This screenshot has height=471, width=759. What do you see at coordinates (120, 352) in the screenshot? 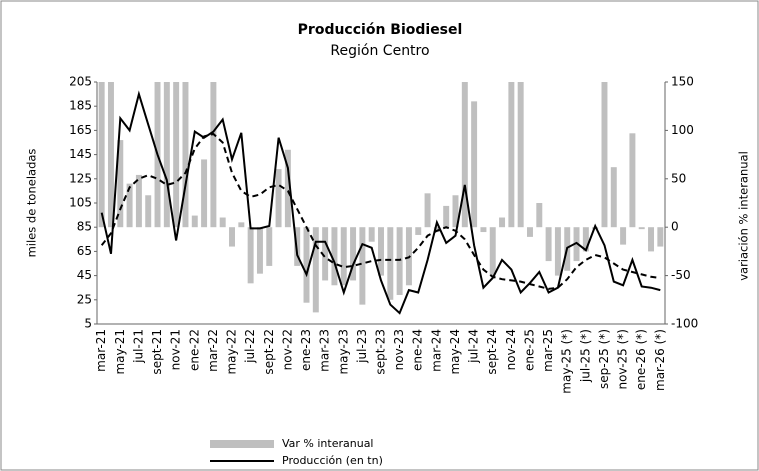
I see `x-tick-label: may-21` at bounding box center [120, 352].